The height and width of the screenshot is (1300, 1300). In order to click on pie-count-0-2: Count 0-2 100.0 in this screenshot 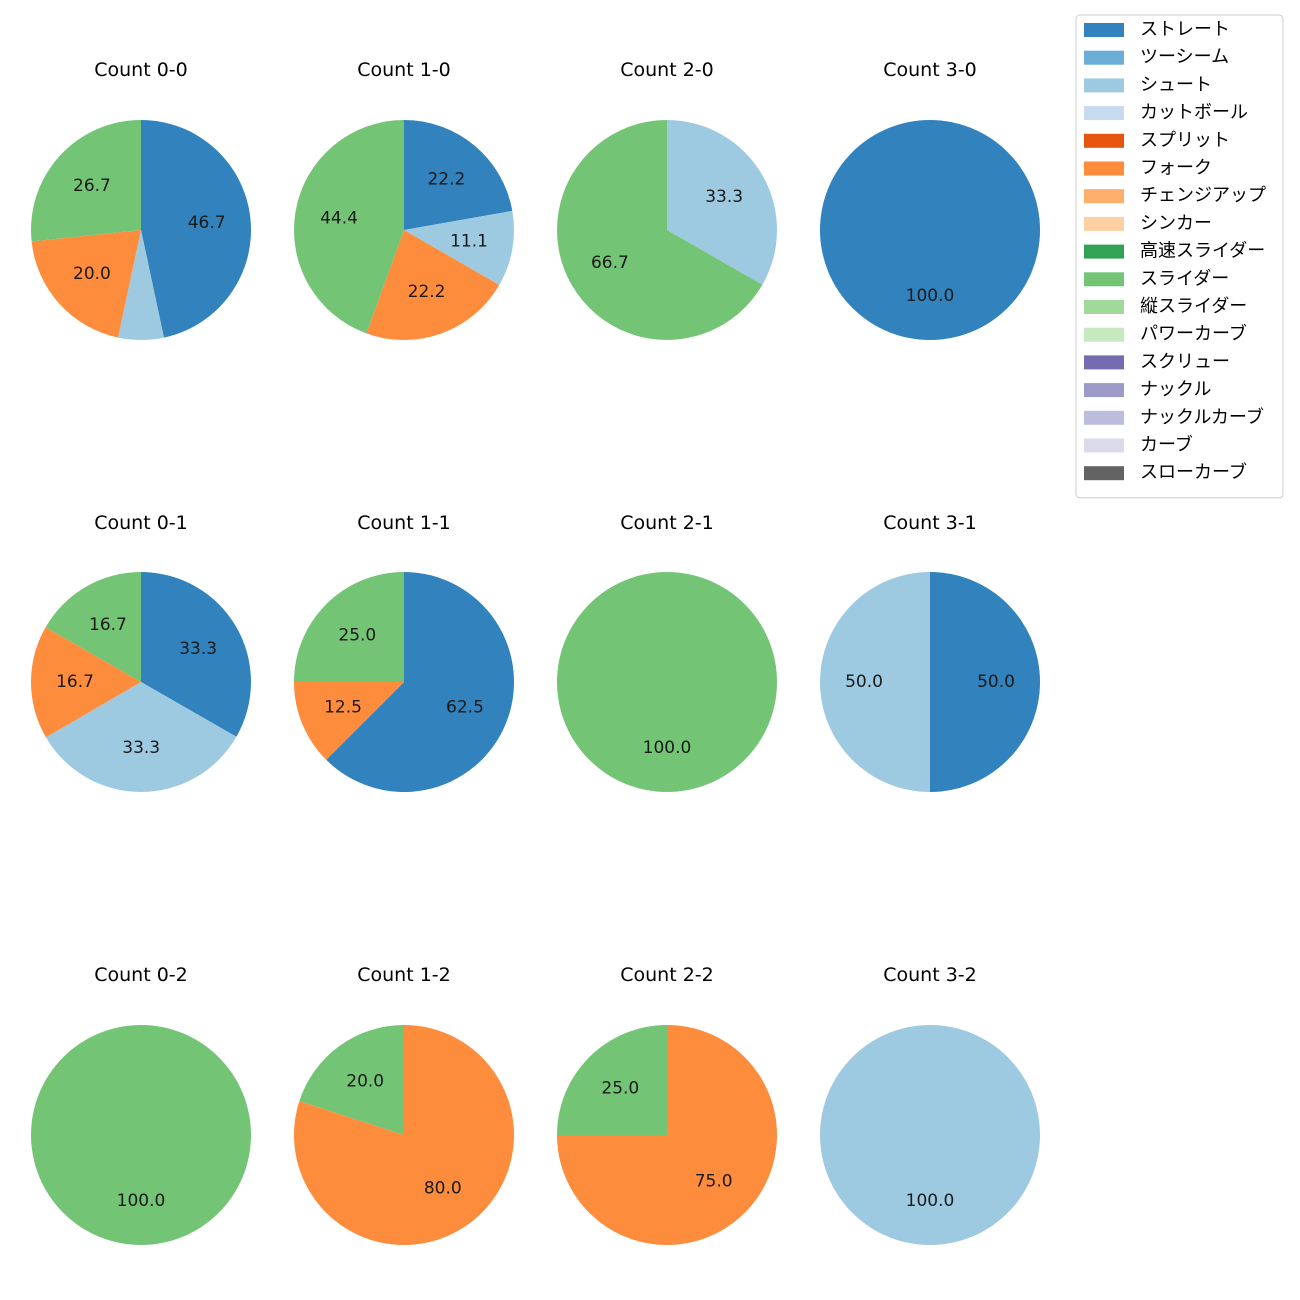, I will do `click(141, 1104)`.